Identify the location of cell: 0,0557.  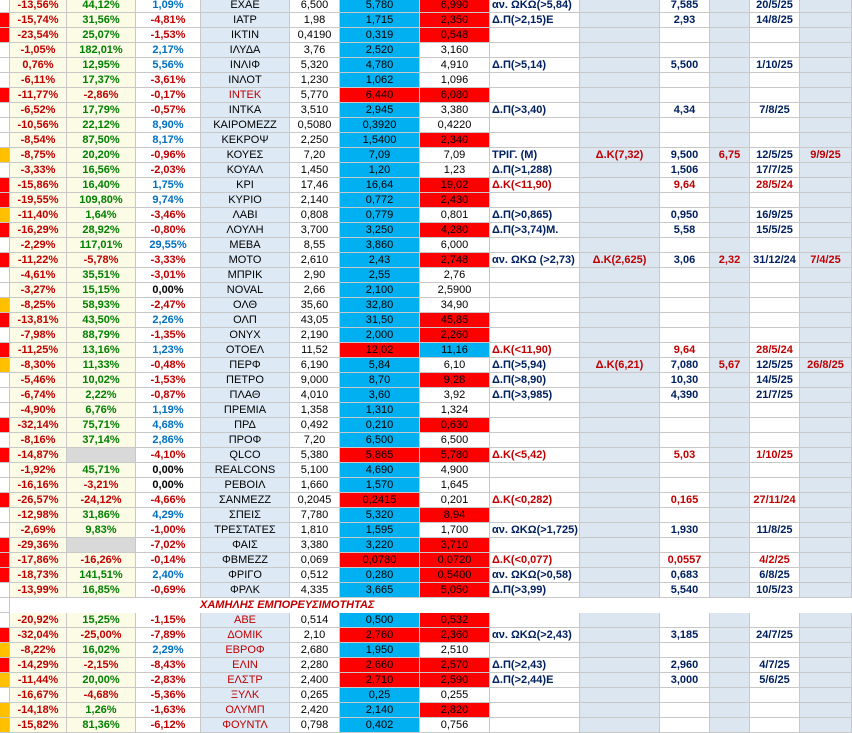
(685, 560).